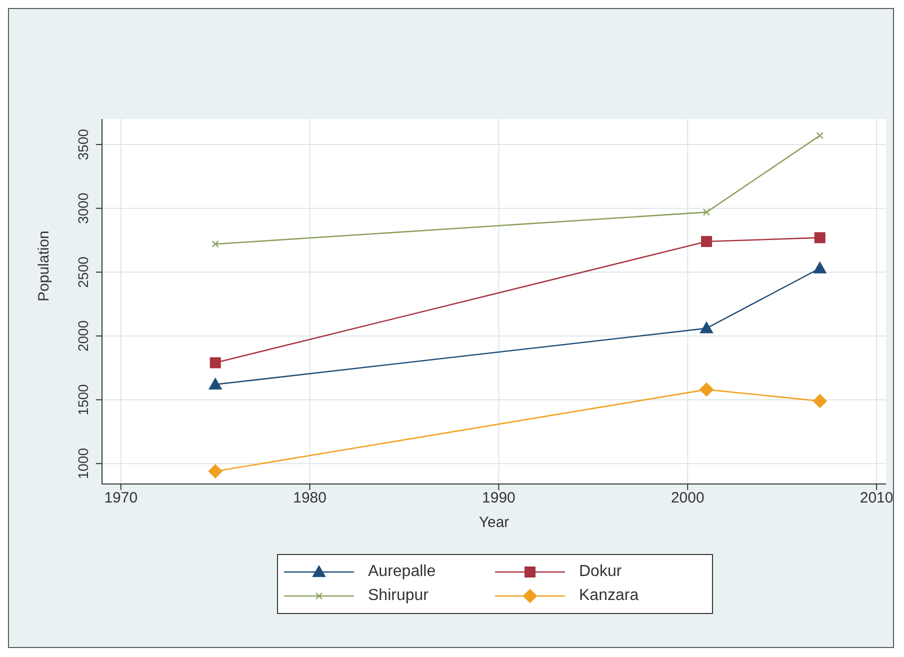  What do you see at coordinates (83, 208) in the screenshot?
I see `y-tick-label: 3000` at bounding box center [83, 208].